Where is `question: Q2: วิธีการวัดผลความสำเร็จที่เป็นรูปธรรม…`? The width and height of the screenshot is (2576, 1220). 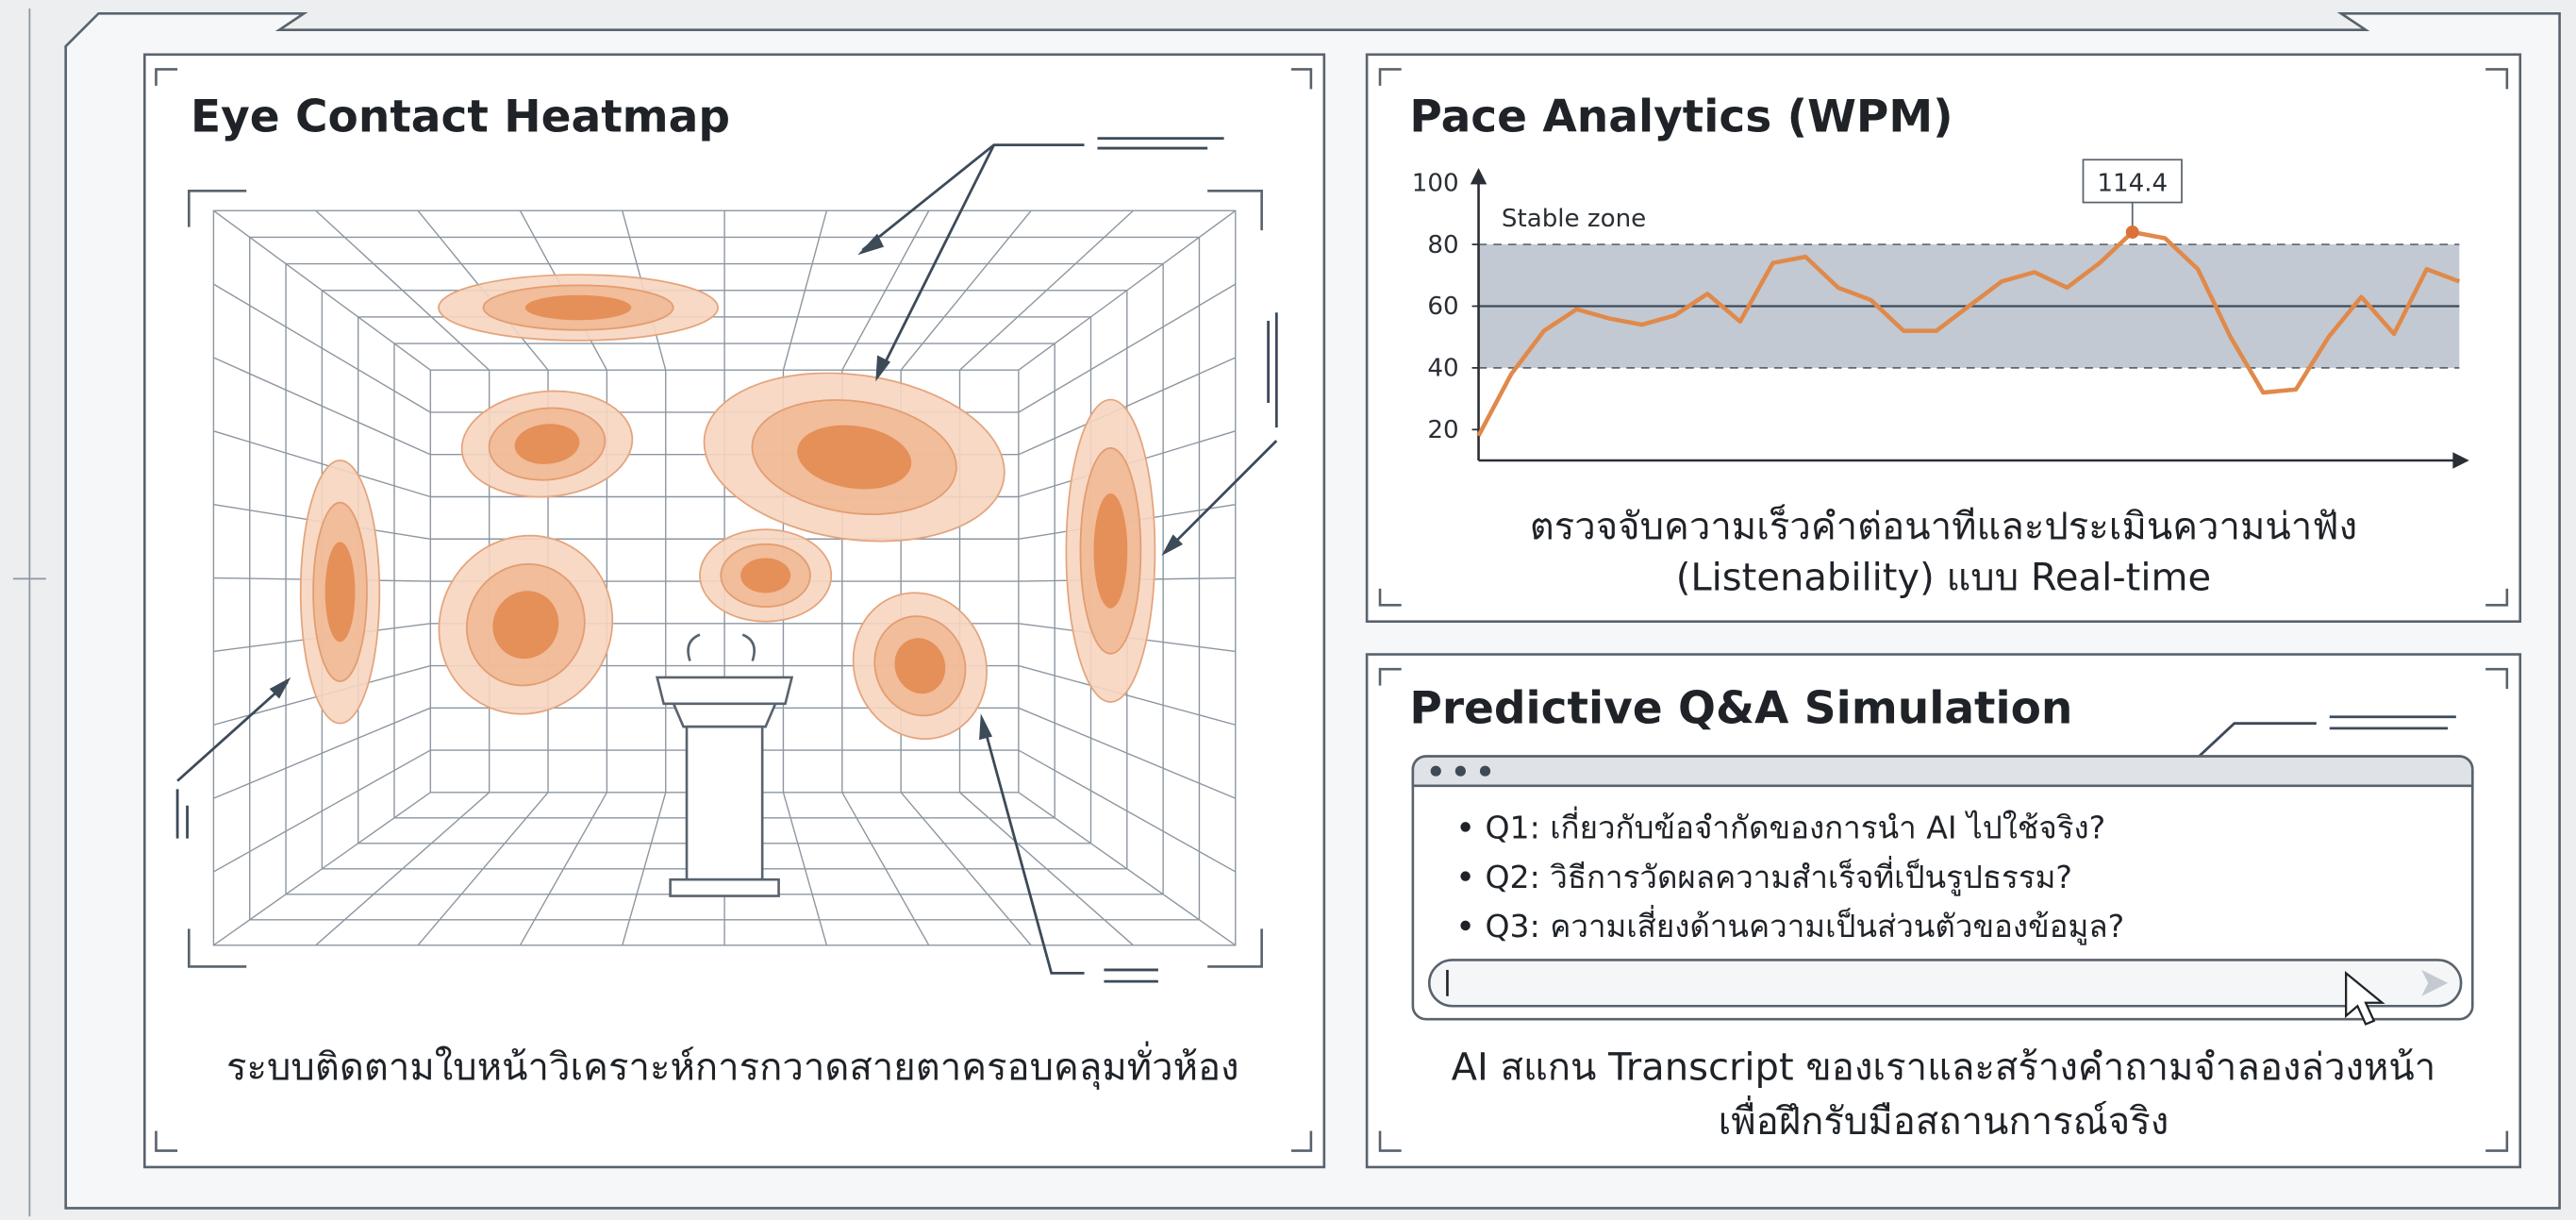 question: Q2: วิธีการวัดผลความสำเร็จที่เป็นรูปธรรม… is located at coordinates (1779, 876).